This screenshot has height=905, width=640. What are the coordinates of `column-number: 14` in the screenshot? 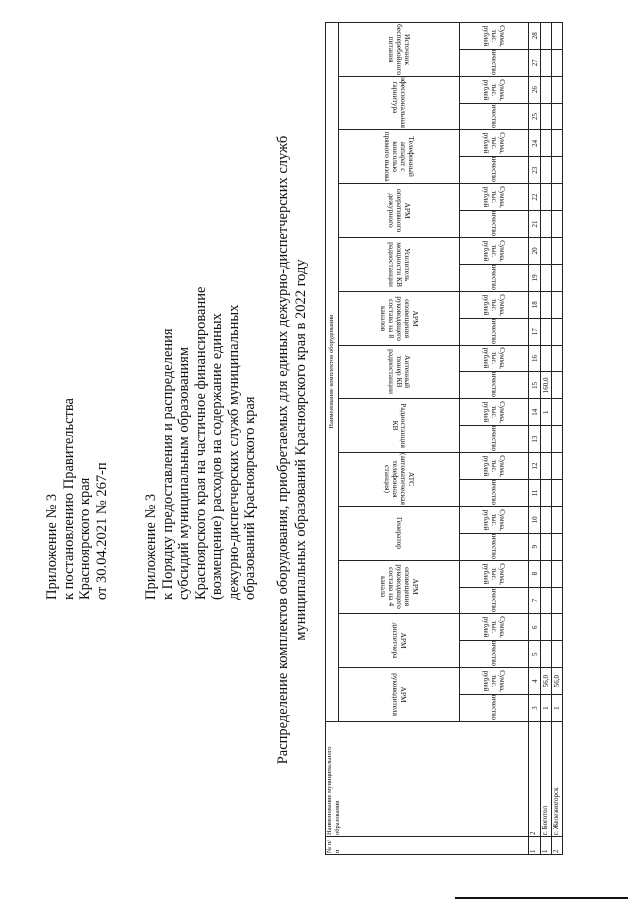 It's located at (534, 412).